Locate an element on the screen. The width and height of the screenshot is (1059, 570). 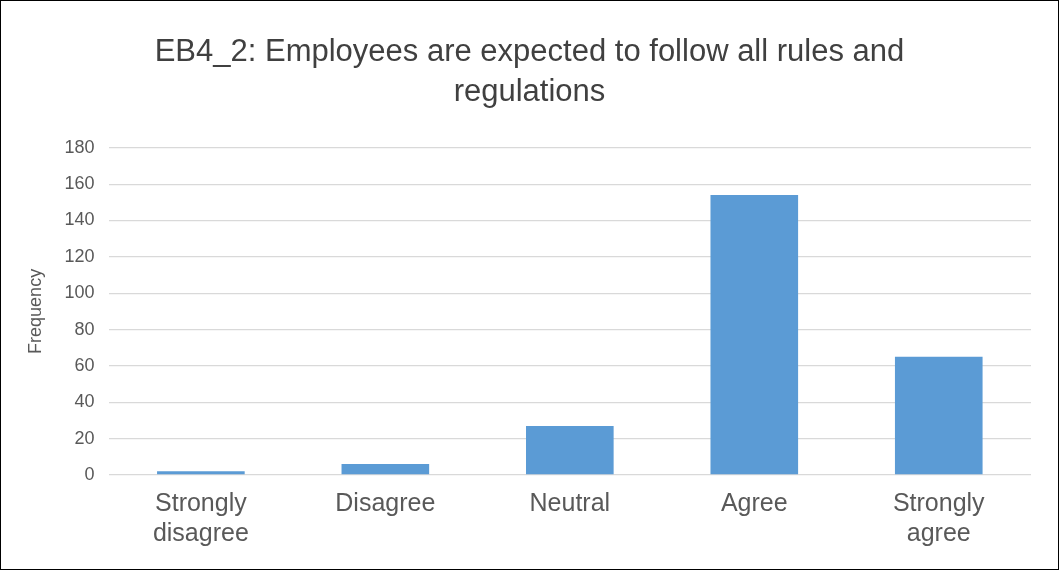
x-tick-label: Strongly agree is located at coordinates (939, 516).